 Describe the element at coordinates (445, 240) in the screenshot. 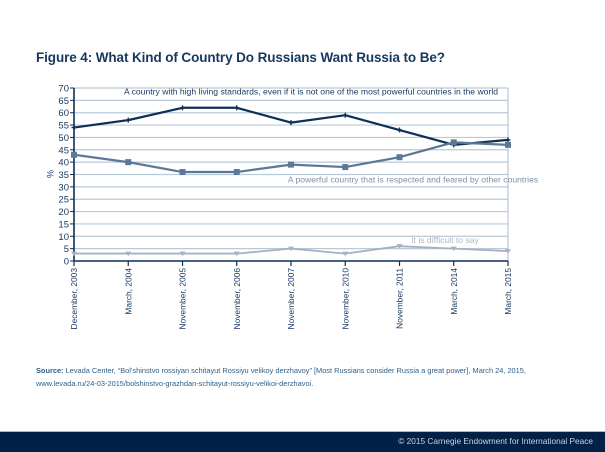

I see `series-difficult-to-say-label: It is difficult to say` at that location.